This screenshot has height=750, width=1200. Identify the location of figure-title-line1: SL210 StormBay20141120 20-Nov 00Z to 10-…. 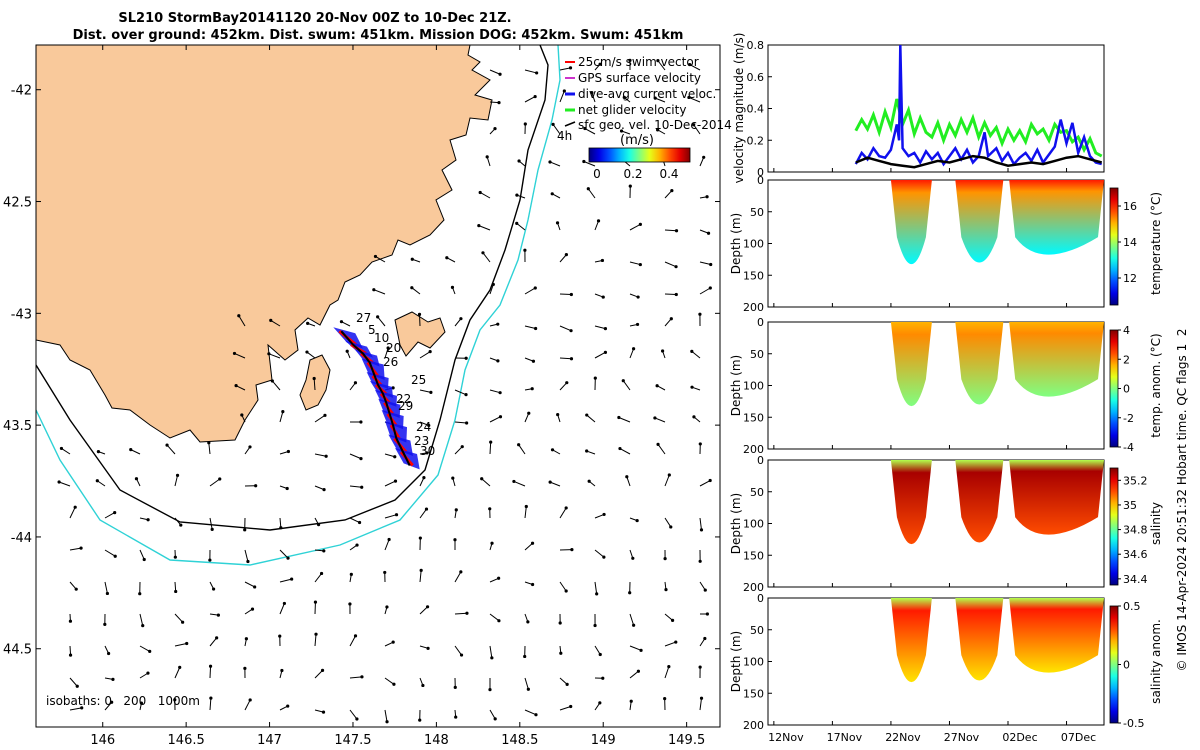
(314, 18).